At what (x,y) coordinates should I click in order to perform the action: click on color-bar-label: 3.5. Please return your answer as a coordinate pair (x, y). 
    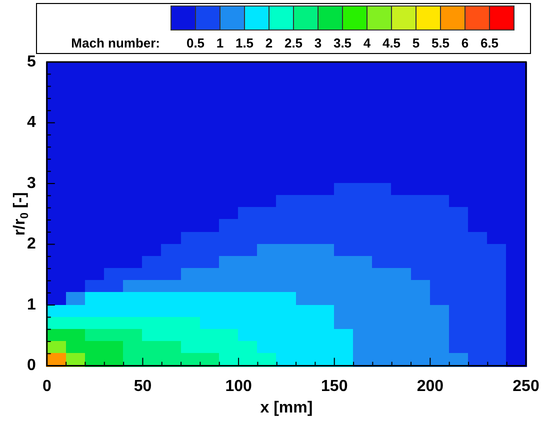
    Looking at the image, I should click on (342, 43).